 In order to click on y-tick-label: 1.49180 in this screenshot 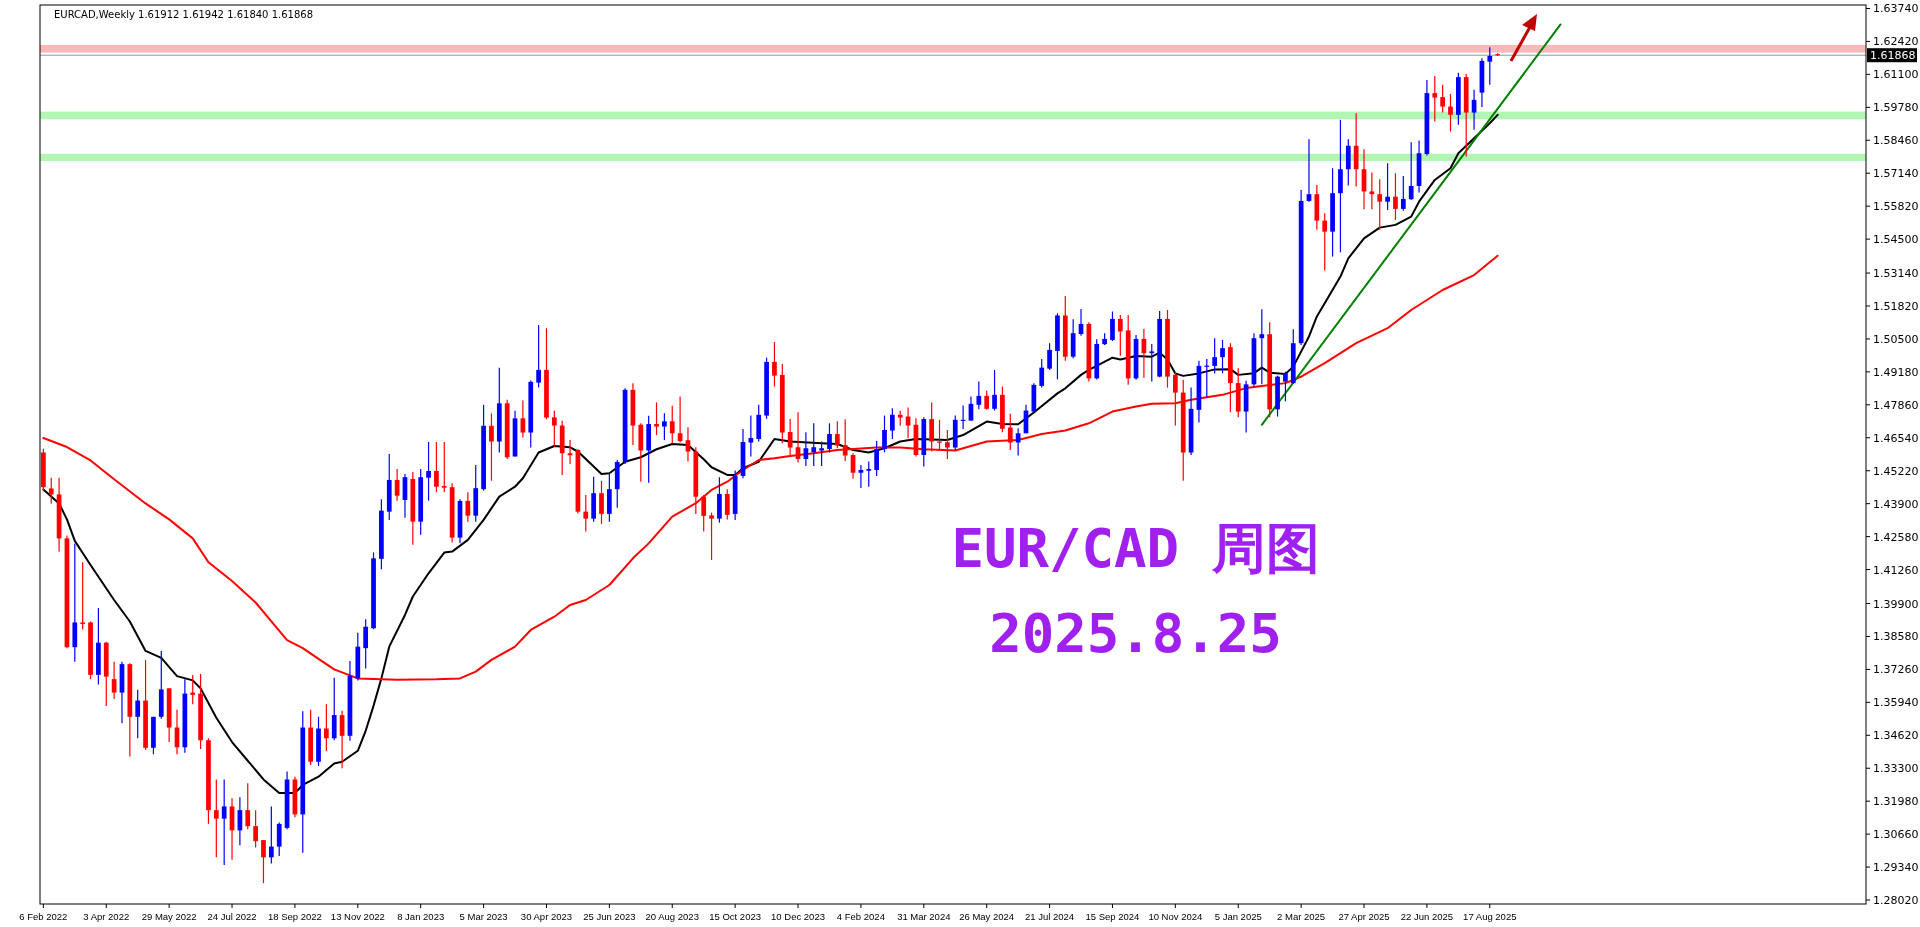, I will do `click(1896, 372)`.